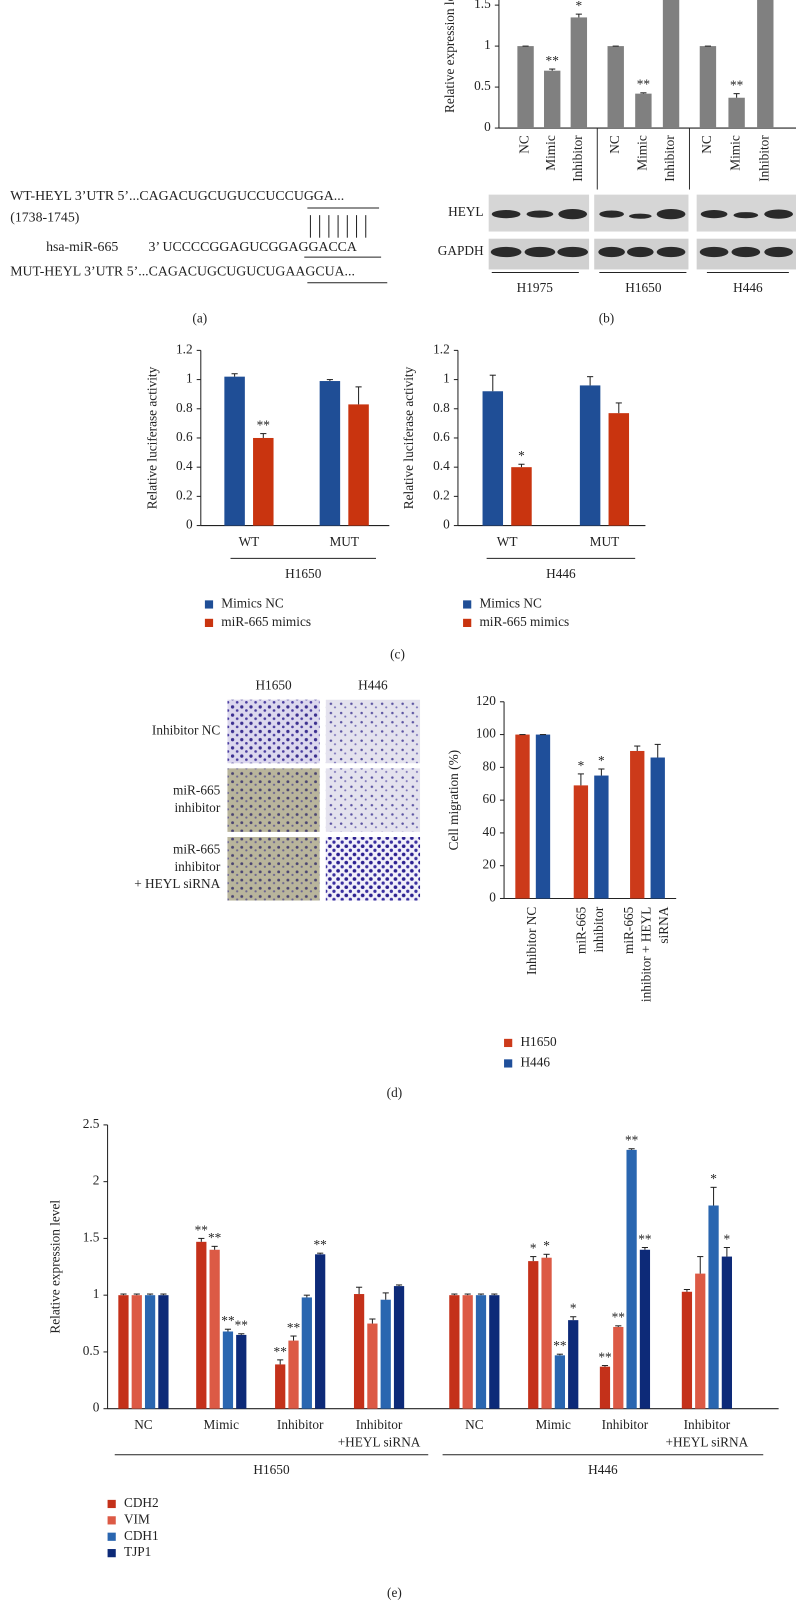  What do you see at coordinates (91, 1123) in the screenshot?
I see `y-tick-label: 2.5` at bounding box center [91, 1123].